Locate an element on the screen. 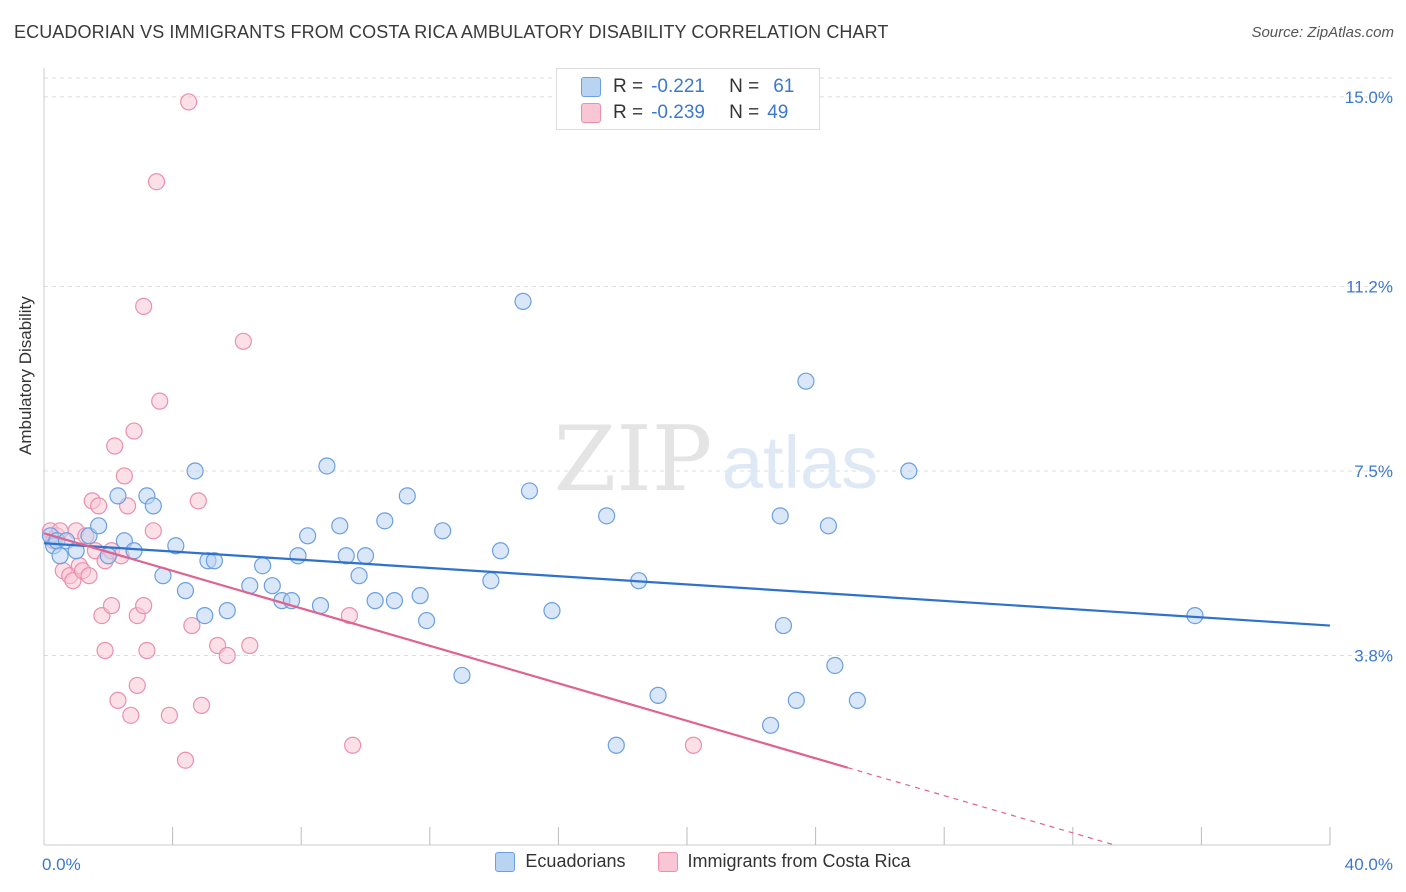 This screenshot has height=892, width=1406. stats-row-blue: R = -0.221 N = 61 is located at coordinates (675, 87).